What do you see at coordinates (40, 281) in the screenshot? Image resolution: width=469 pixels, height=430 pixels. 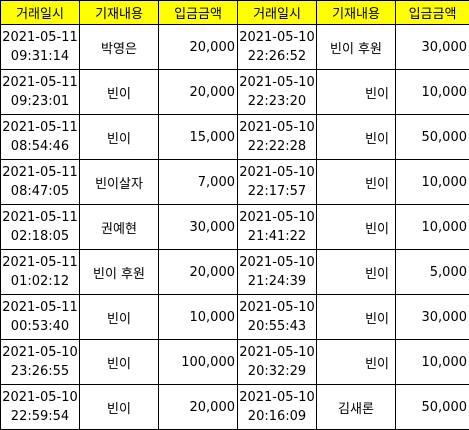 I see `cell-time: 01:02:12` at bounding box center [40, 281].